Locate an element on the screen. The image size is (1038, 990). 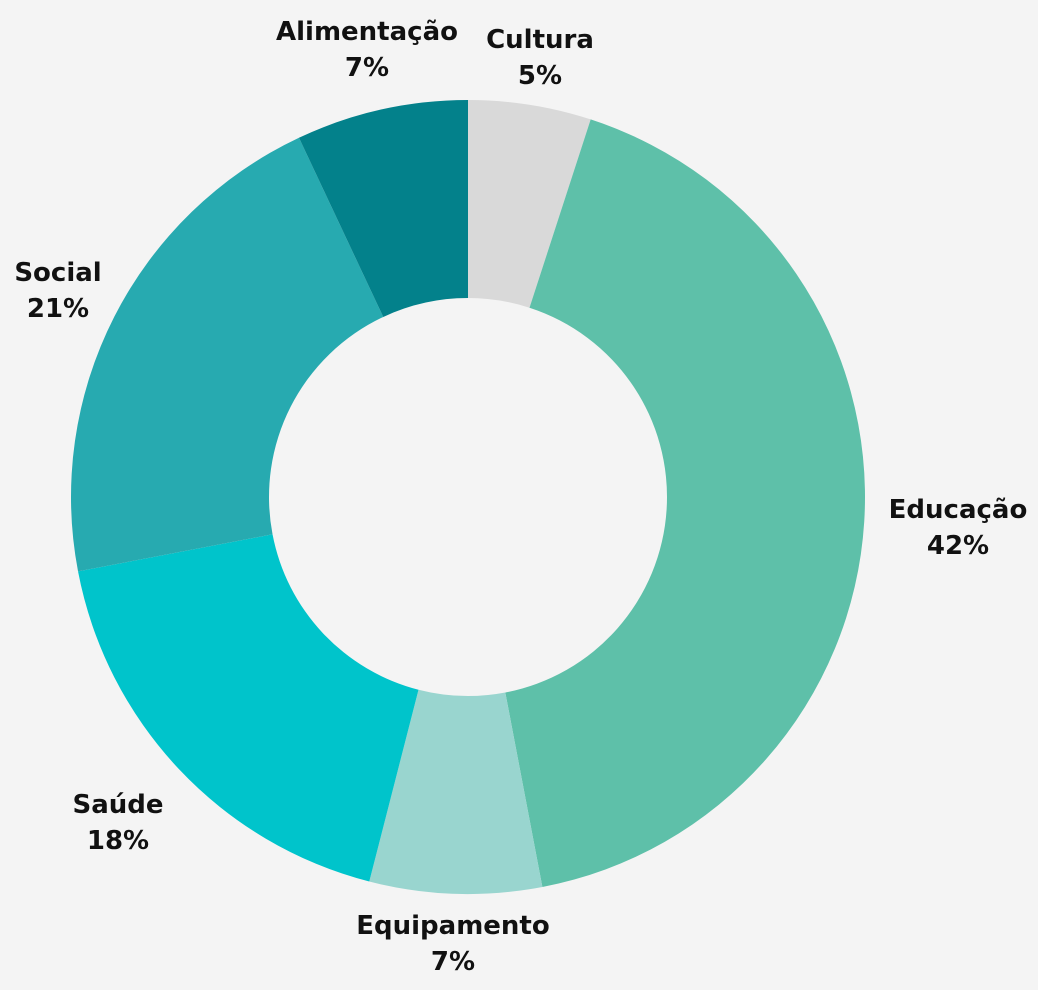
slice-equipamento is located at coordinates (456, 792).